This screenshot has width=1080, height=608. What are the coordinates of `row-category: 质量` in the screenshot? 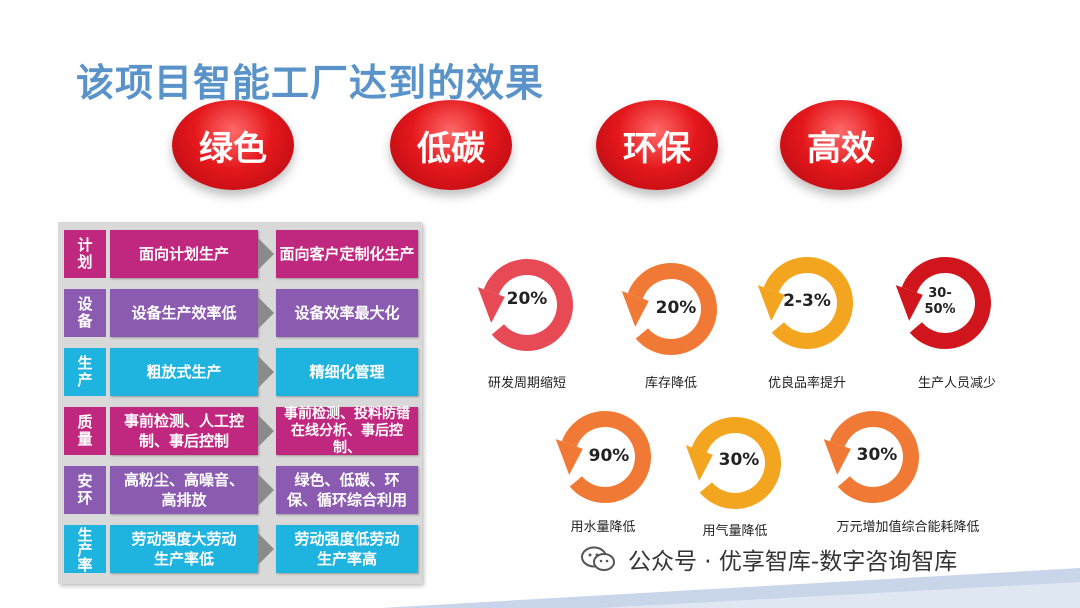 It's located at (85, 431).